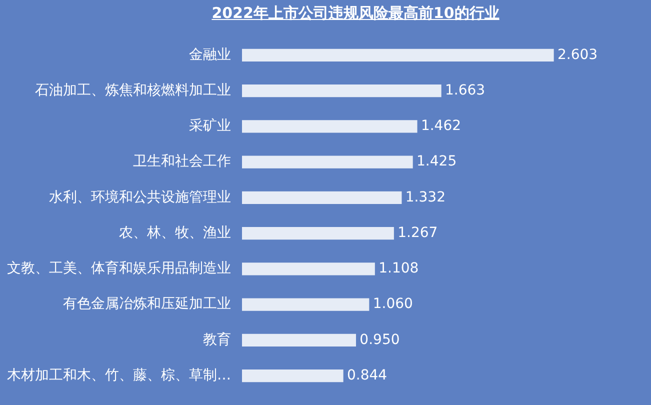 The image size is (651, 405). Describe the element at coordinates (217, 339) in the screenshot. I see `y-tick-label: 教育` at that location.